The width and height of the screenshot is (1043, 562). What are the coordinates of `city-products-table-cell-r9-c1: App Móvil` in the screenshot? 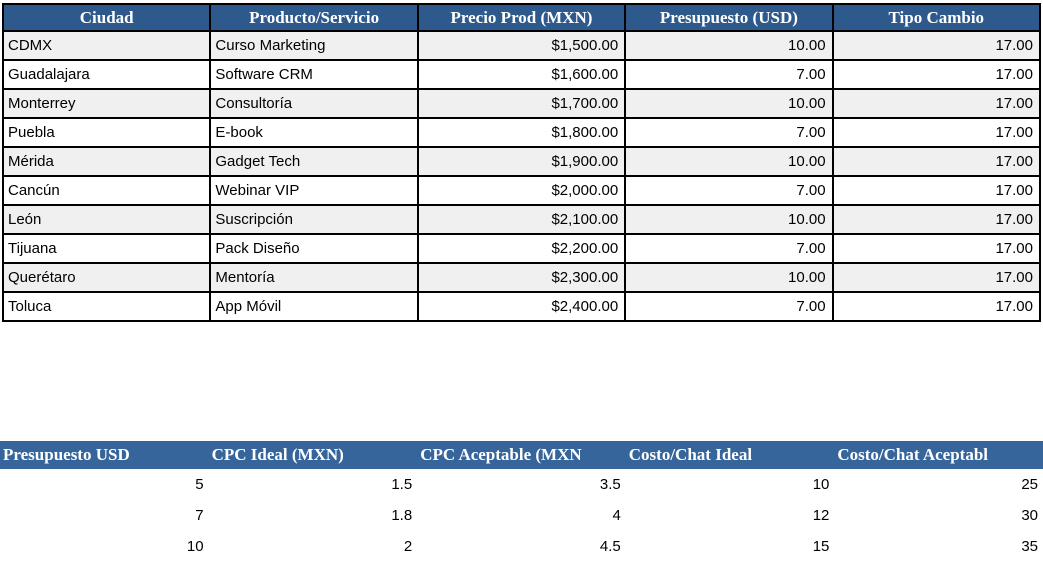 It's located at (314, 306).